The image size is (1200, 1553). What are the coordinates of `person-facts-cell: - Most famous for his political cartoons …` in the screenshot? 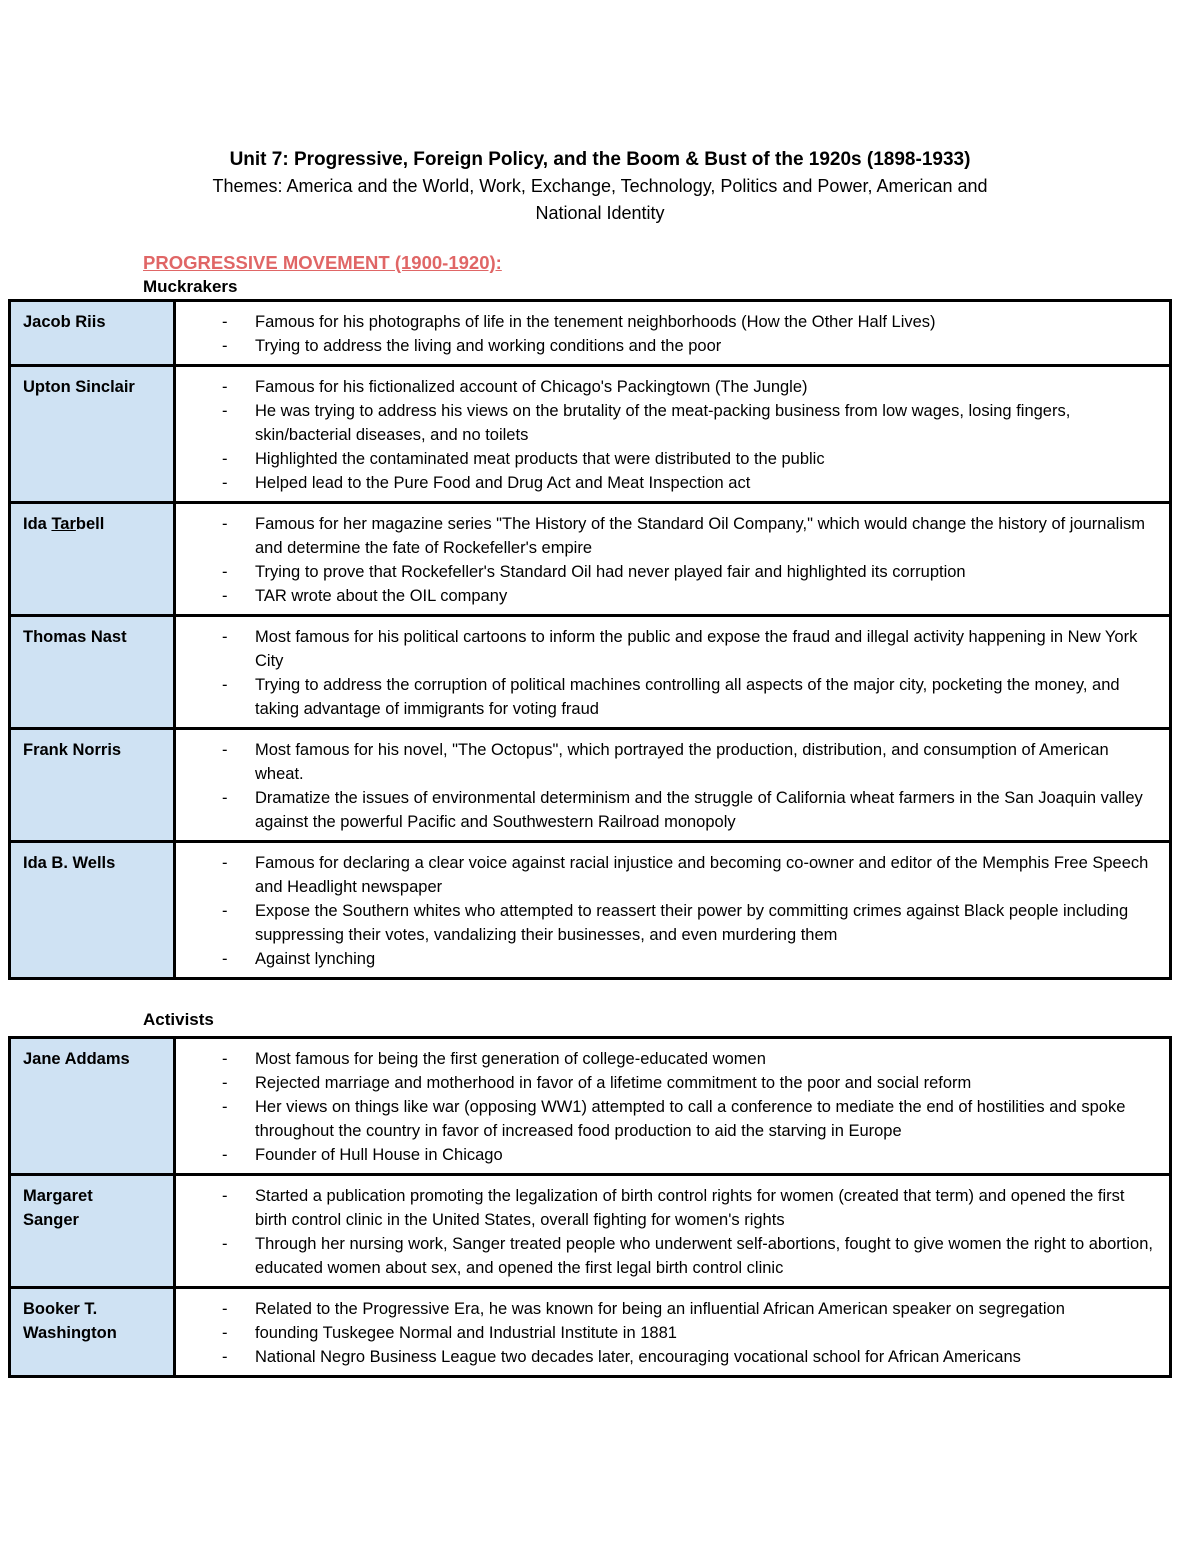 It's located at (672, 672).